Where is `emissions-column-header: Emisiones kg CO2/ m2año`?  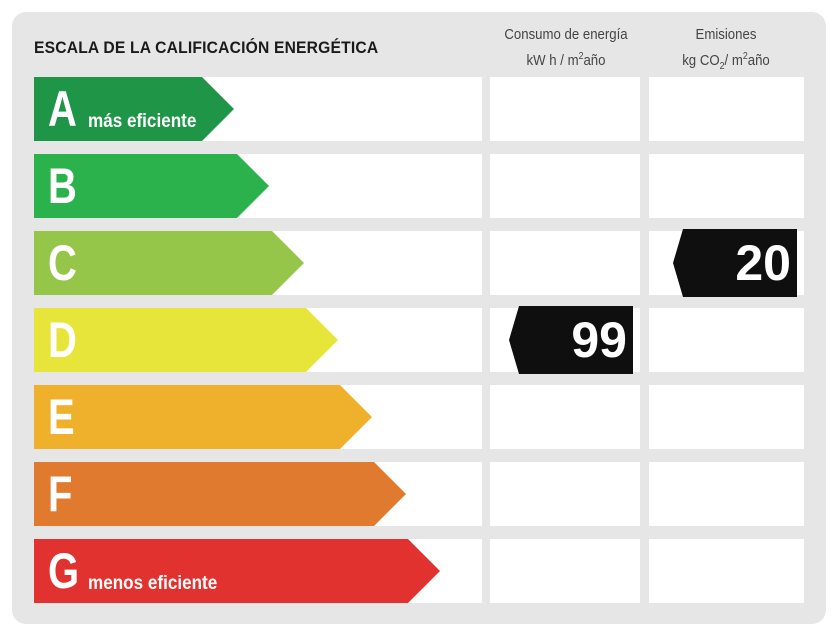 emissions-column-header: Emisiones kg CO2/ m2año is located at coordinates (726, 51).